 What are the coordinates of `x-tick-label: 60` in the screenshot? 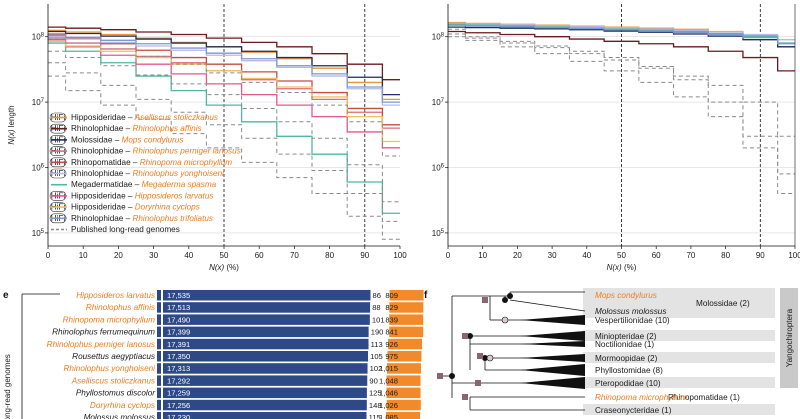 It's located at (656, 255).